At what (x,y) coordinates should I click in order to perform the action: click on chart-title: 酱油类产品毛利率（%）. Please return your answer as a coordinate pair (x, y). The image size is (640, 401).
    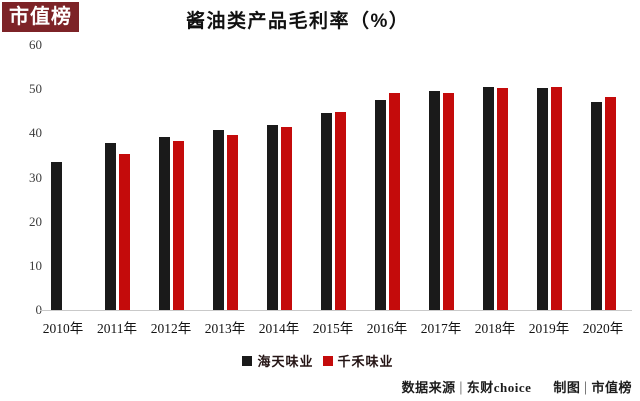
    Looking at the image, I should click on (298, 21).